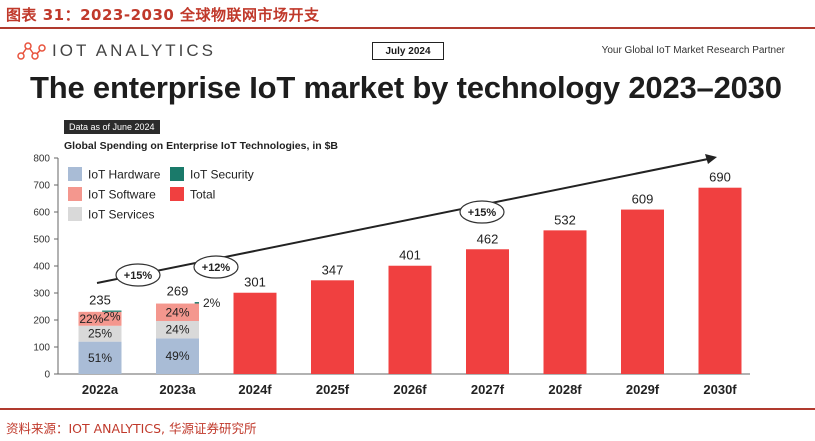 The height and width of the screenshot is (441, 815). What do you see at coordinates (565, 389) in the screenshot?
I see `x-tick-label: 2028f` at bounding box center [565, 389].